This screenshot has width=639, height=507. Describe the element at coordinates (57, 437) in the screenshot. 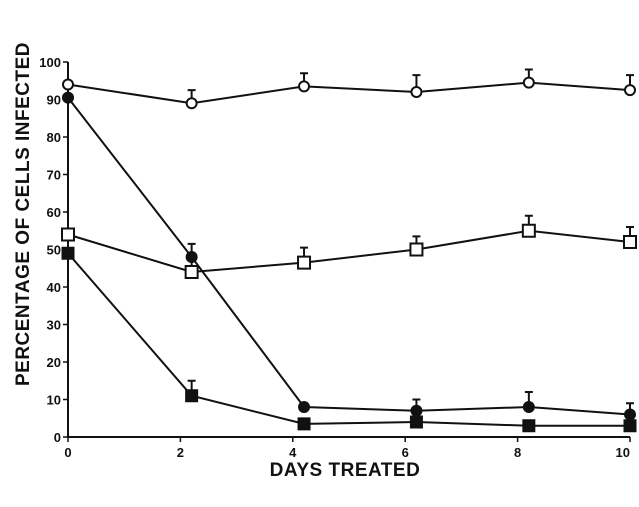

I see `y-tick-label: 0` at that location.